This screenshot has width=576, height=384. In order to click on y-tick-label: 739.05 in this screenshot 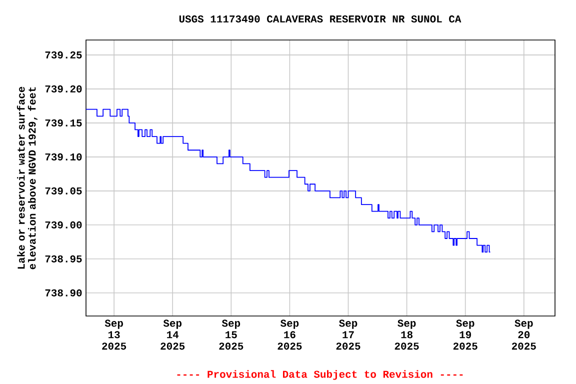, I will do `click(63, 190)`.